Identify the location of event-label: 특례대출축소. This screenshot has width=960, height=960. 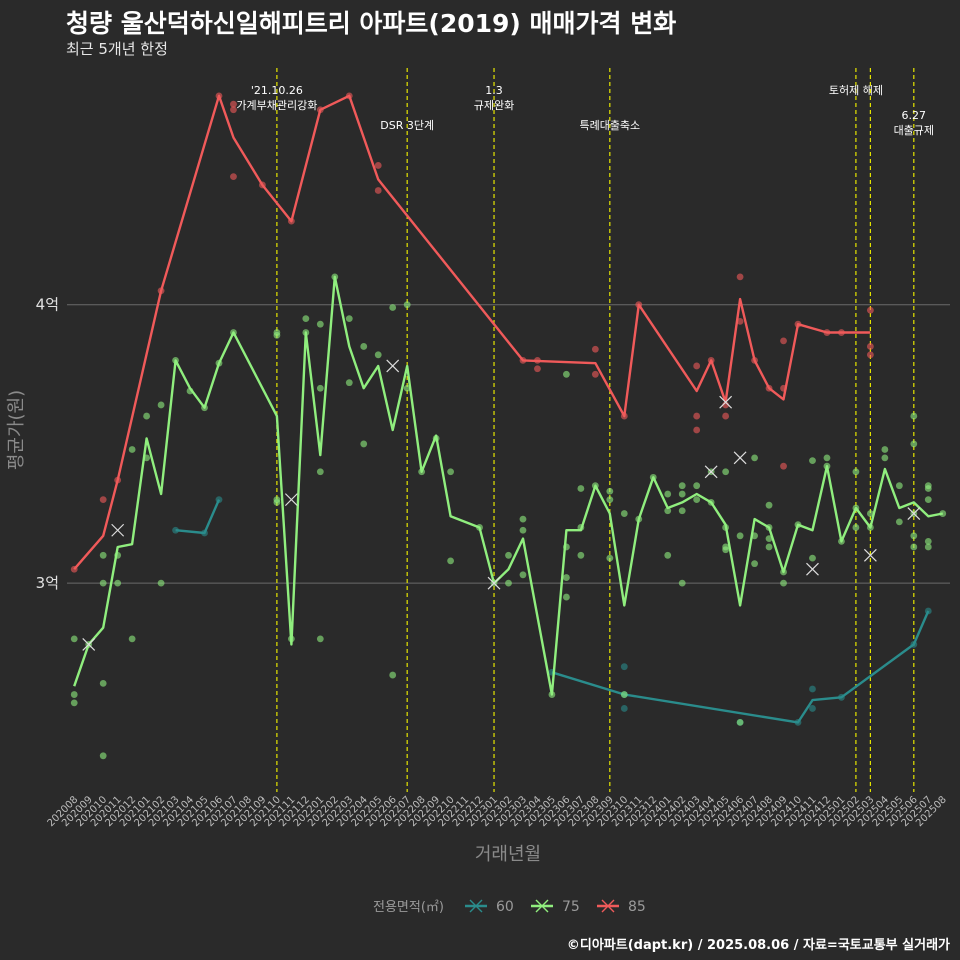
(609, 125).